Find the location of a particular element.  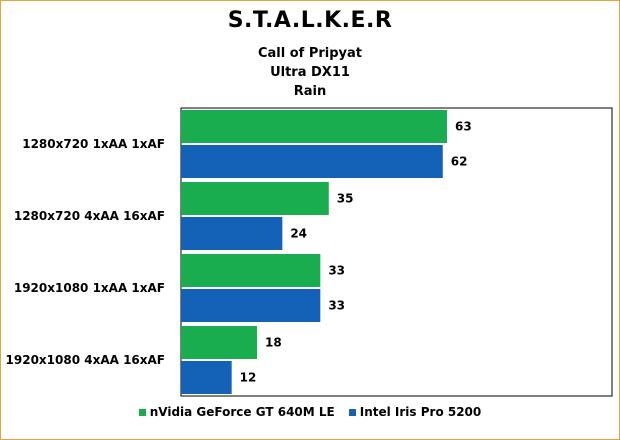

value-label-intel: 62 is located at coordinates (459, 162).